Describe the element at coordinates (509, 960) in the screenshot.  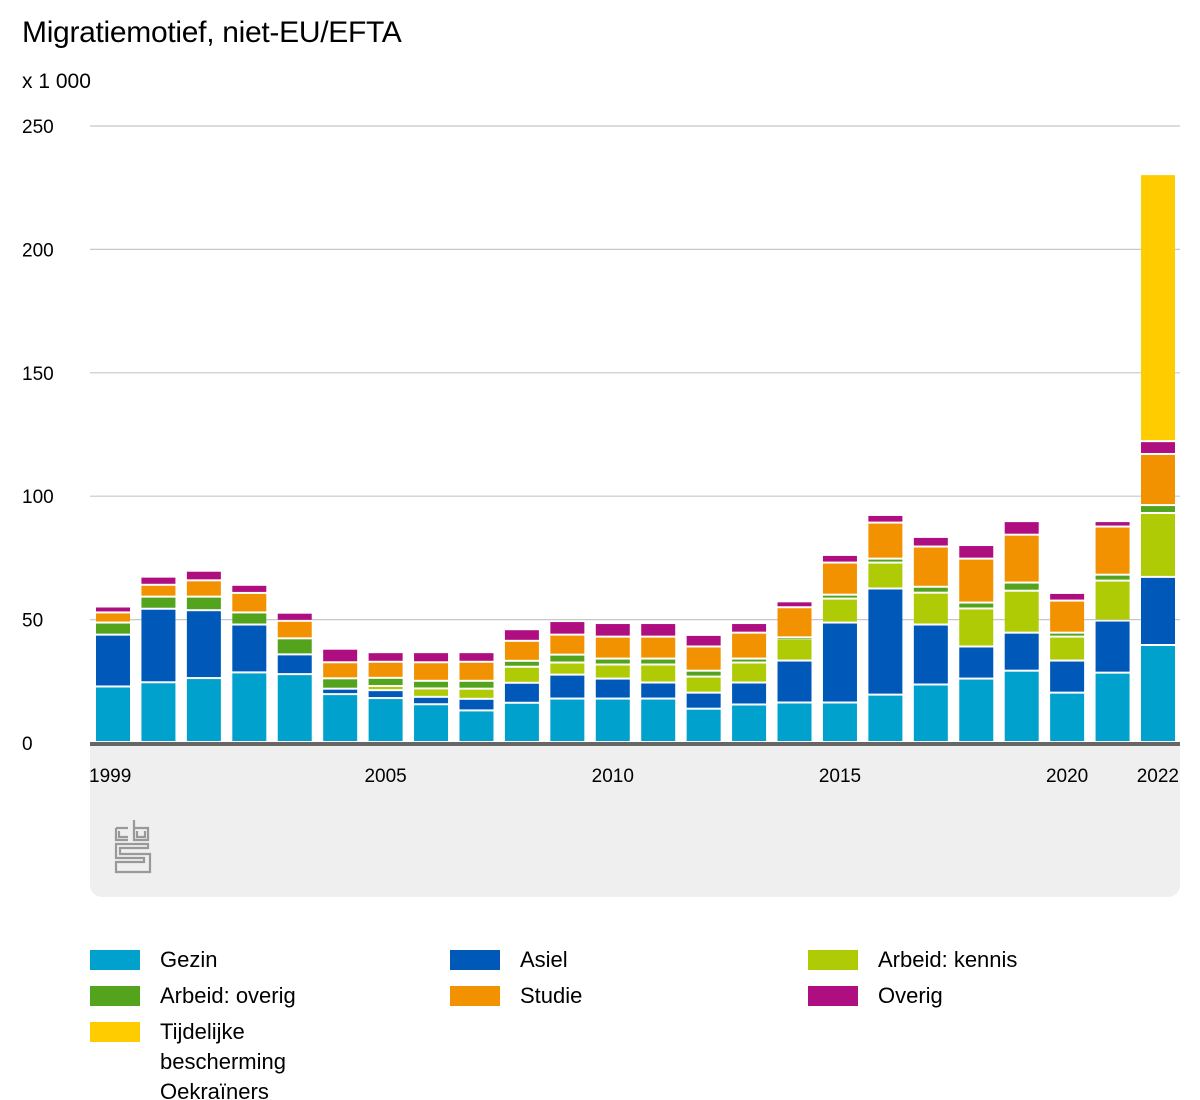
I see `legend-item: Asiel` at that location.